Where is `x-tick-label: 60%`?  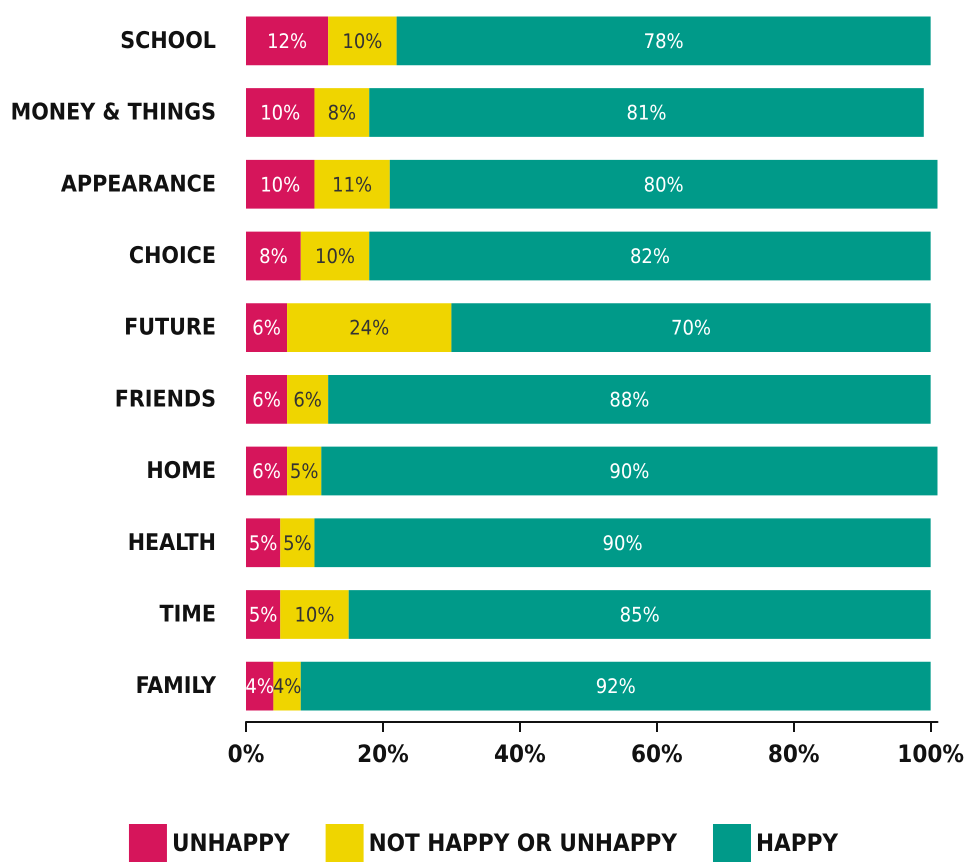 x-tick-label: 60% is located at coordinates (656, 754).